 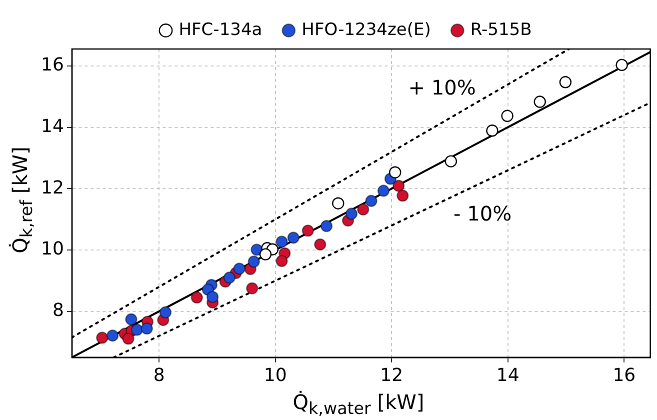 I want to click on x-tick-label: 14, so click(x=508, y=375).